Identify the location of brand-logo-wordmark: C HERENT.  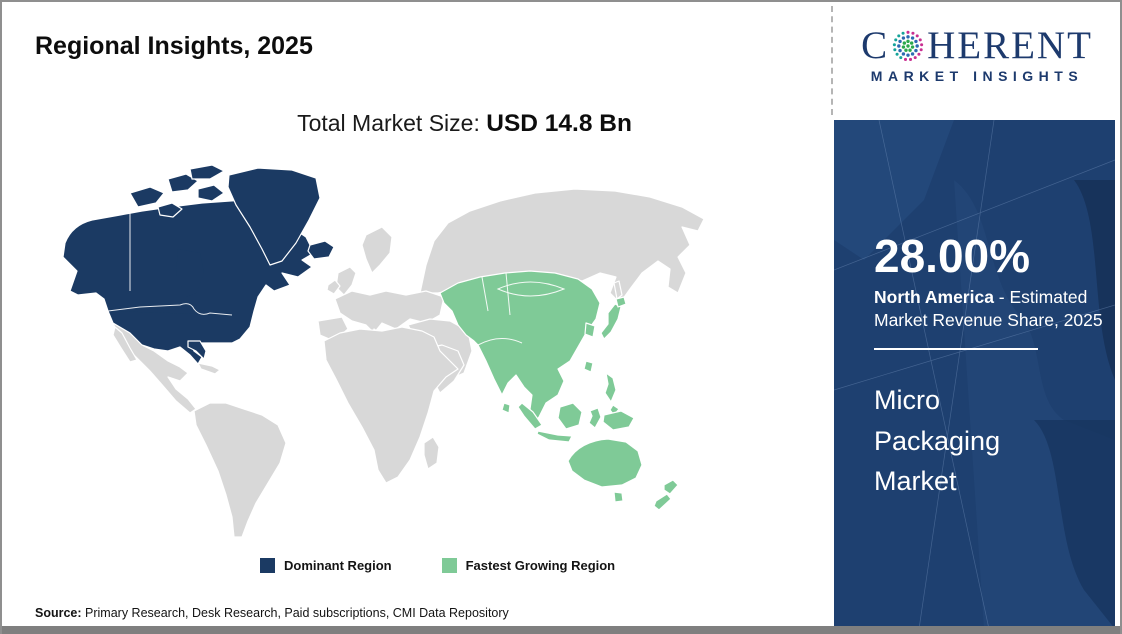
(977, 45).